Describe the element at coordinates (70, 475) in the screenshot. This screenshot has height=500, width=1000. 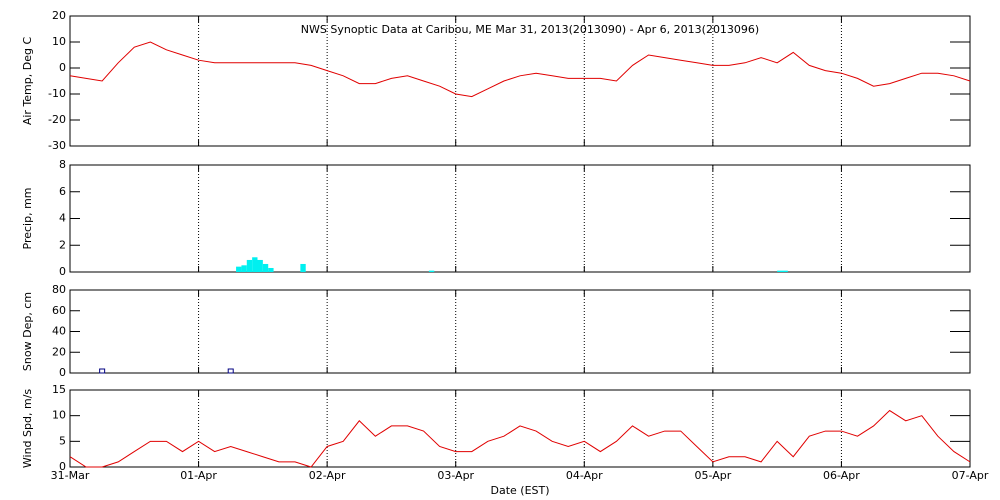
I see `x-tick-label: 31-Mar` at that location.